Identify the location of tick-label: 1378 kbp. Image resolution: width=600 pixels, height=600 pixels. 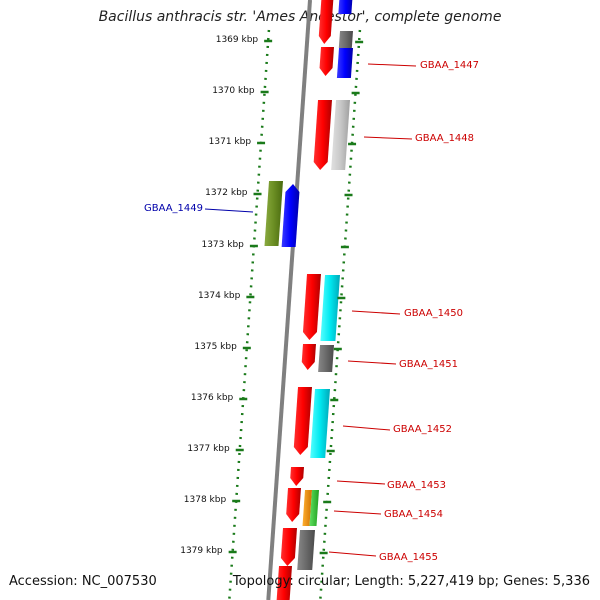
(205, 500).